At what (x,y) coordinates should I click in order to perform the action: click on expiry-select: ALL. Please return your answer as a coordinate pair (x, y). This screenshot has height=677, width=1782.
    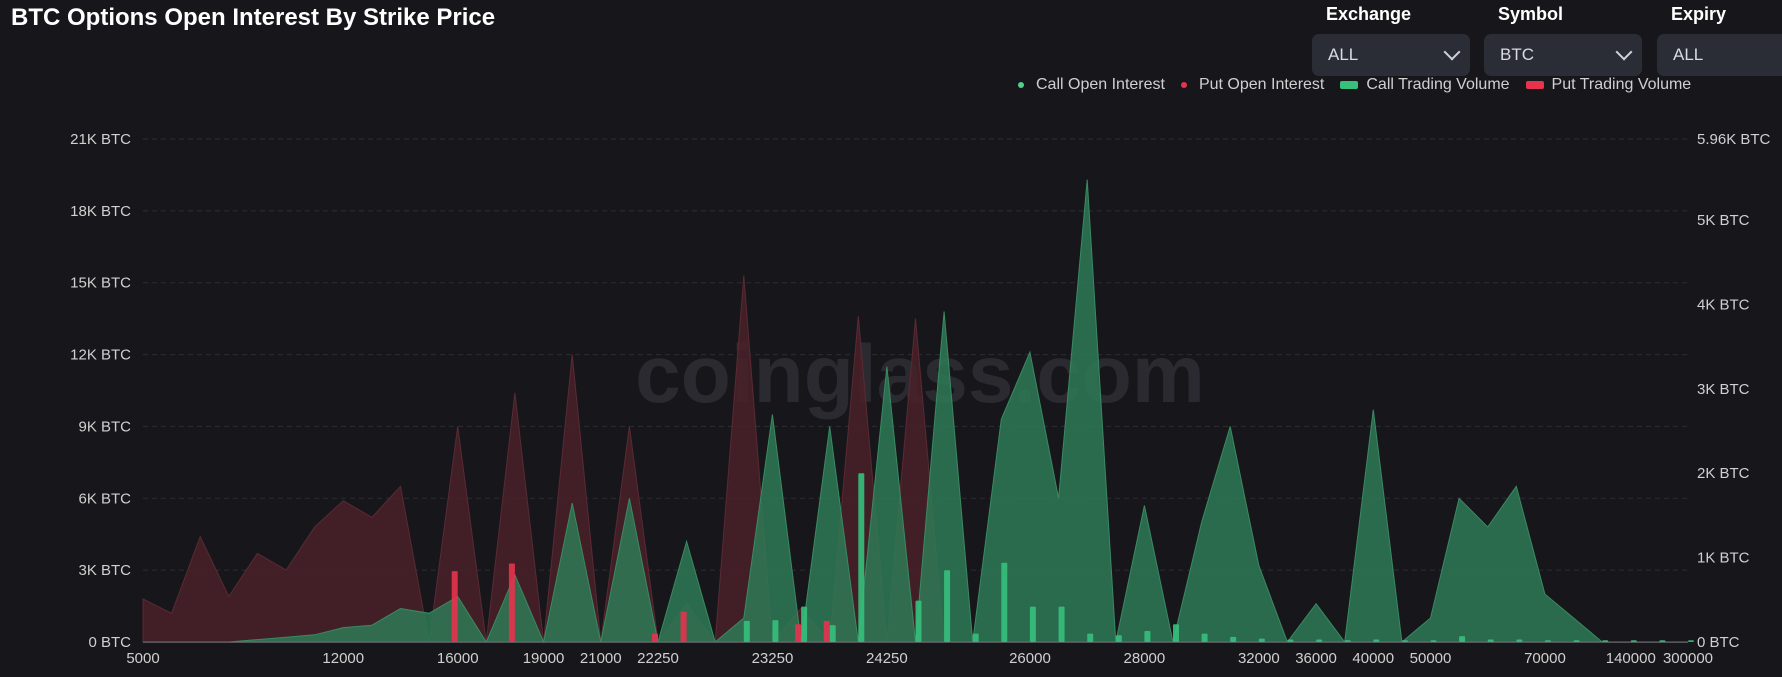
    Looking at the image, I should click on (1719, 55).